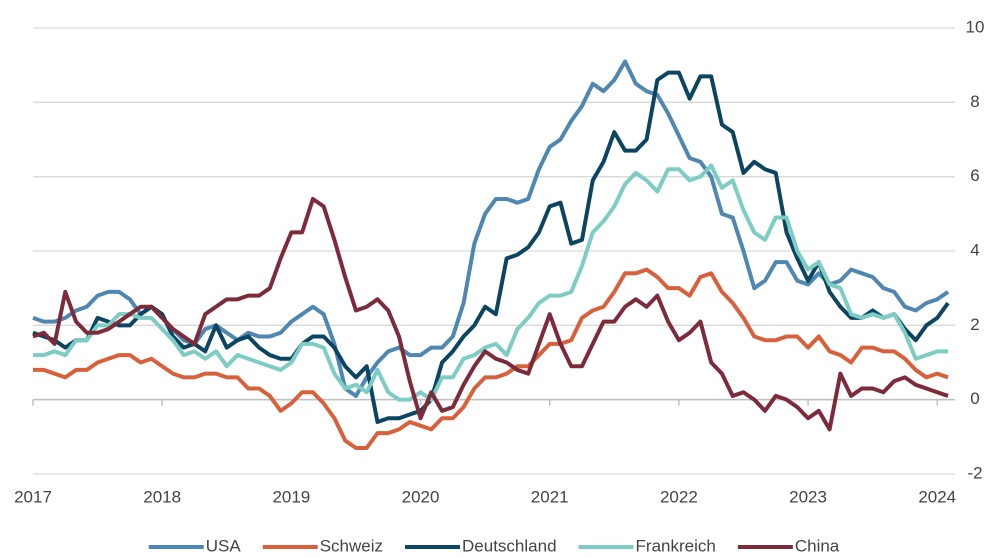 The width and height of the screenshot is (995, 558). I want to click on x-tick-label: 2024, so click(937, 496).